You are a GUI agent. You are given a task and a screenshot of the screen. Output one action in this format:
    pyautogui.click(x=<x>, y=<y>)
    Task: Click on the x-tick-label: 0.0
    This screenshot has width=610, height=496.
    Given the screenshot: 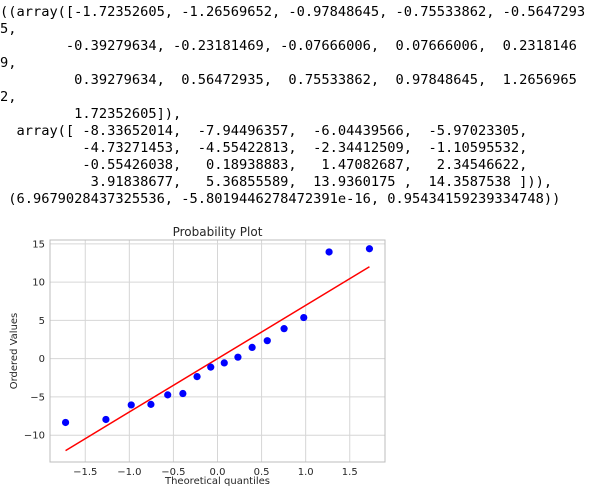 What is the action you would take?
    pyautogui.click(x=218, y=472)
    